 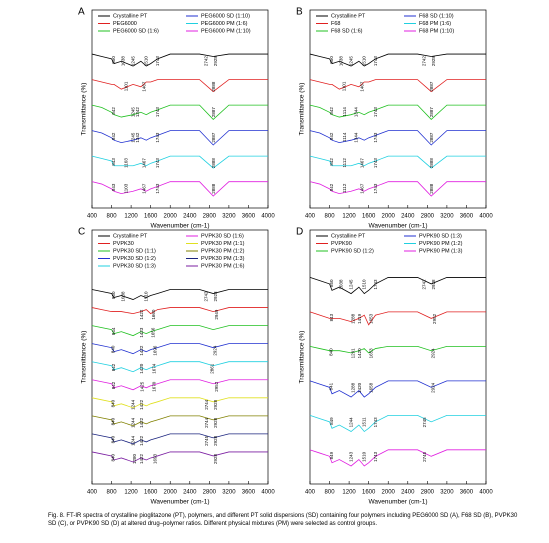 I want to click on peak-label: 1103, so click(x=126, y=163).